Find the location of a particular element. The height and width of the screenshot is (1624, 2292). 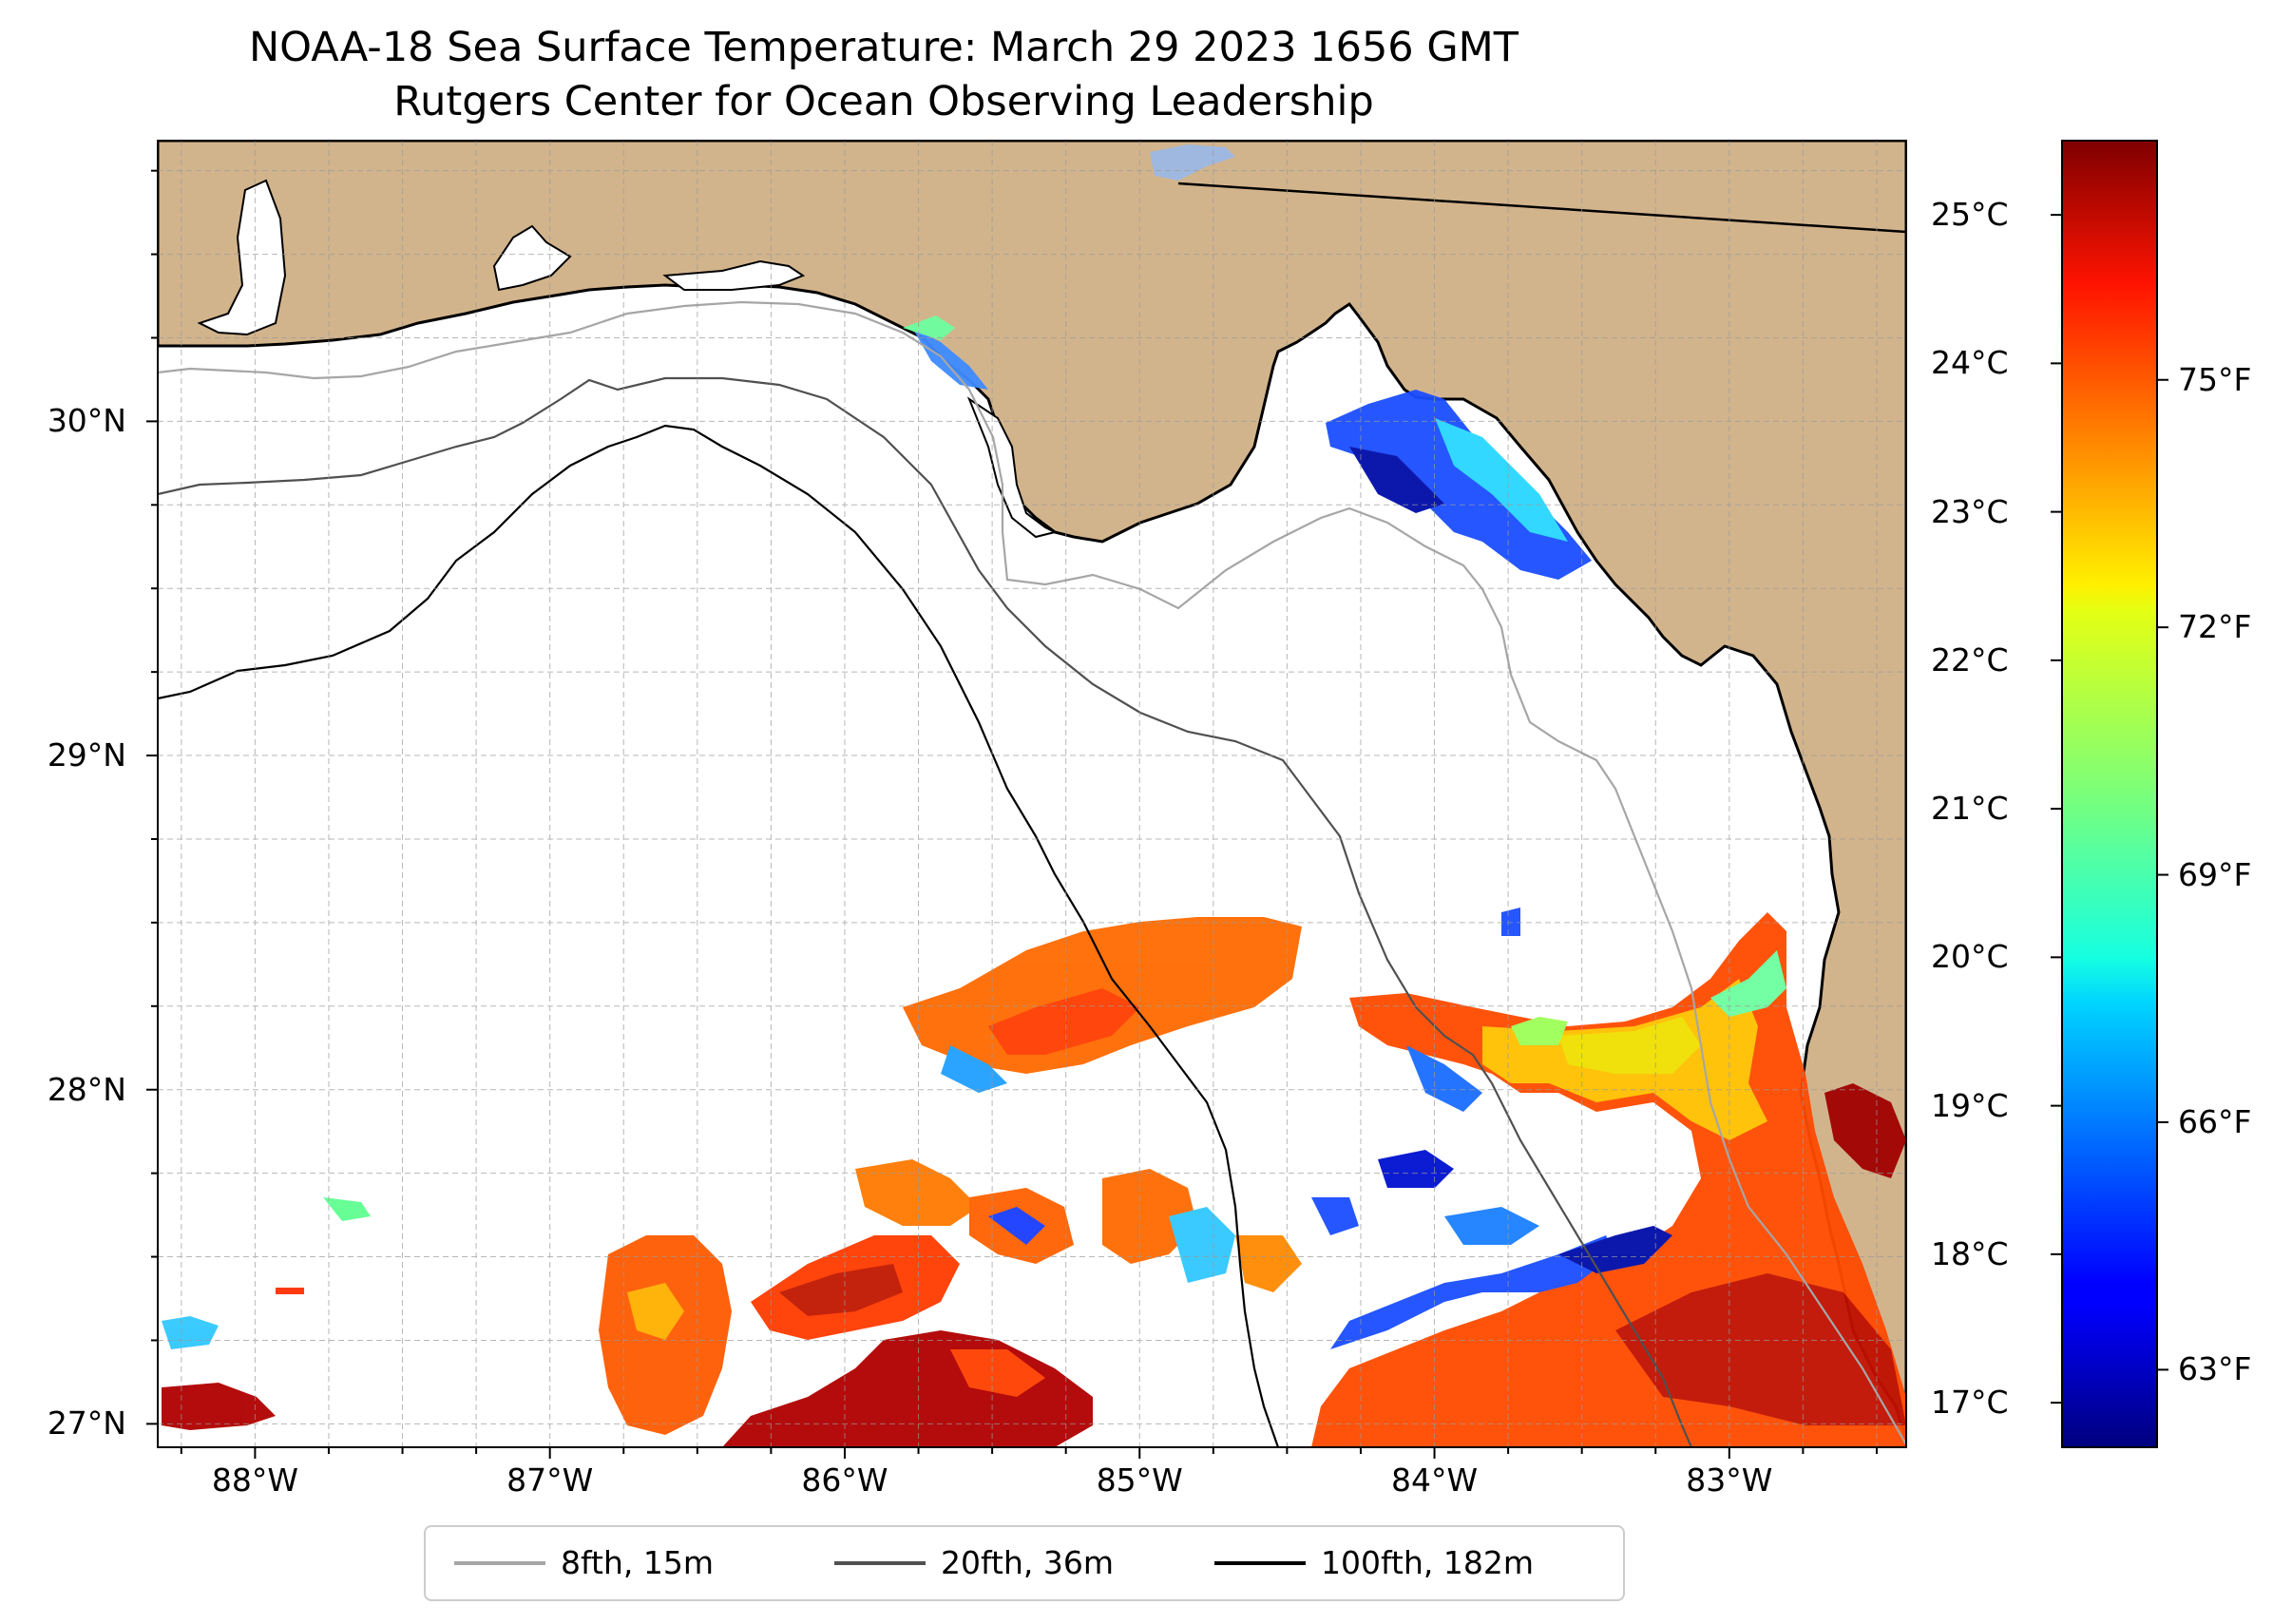

legend-swatch-15m is located at coordinates (499, 1563).